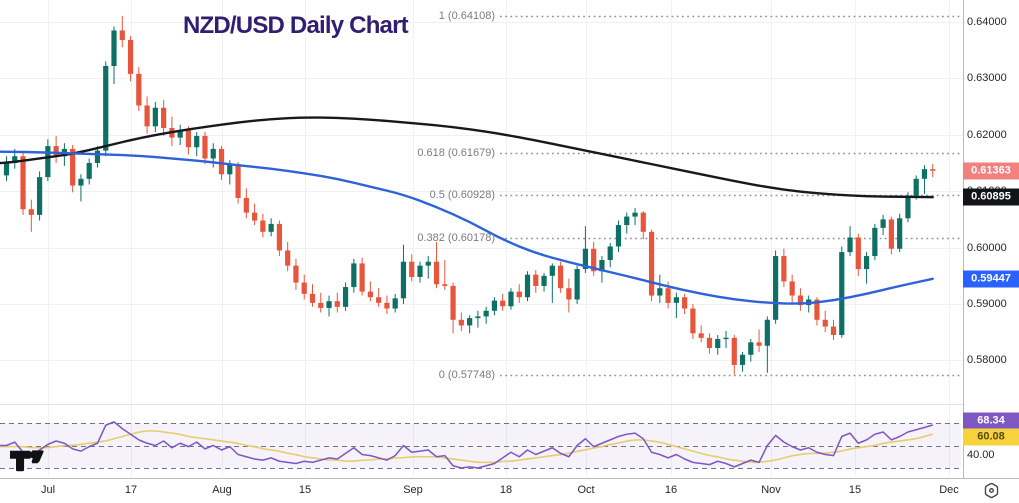 Image resolution: width=1019 pixels, height=503 pixels. Describe the element at coordinates (462, 195) in the screenshot. I see `fib-level-label: 0.5 (0.60928)` at that location.